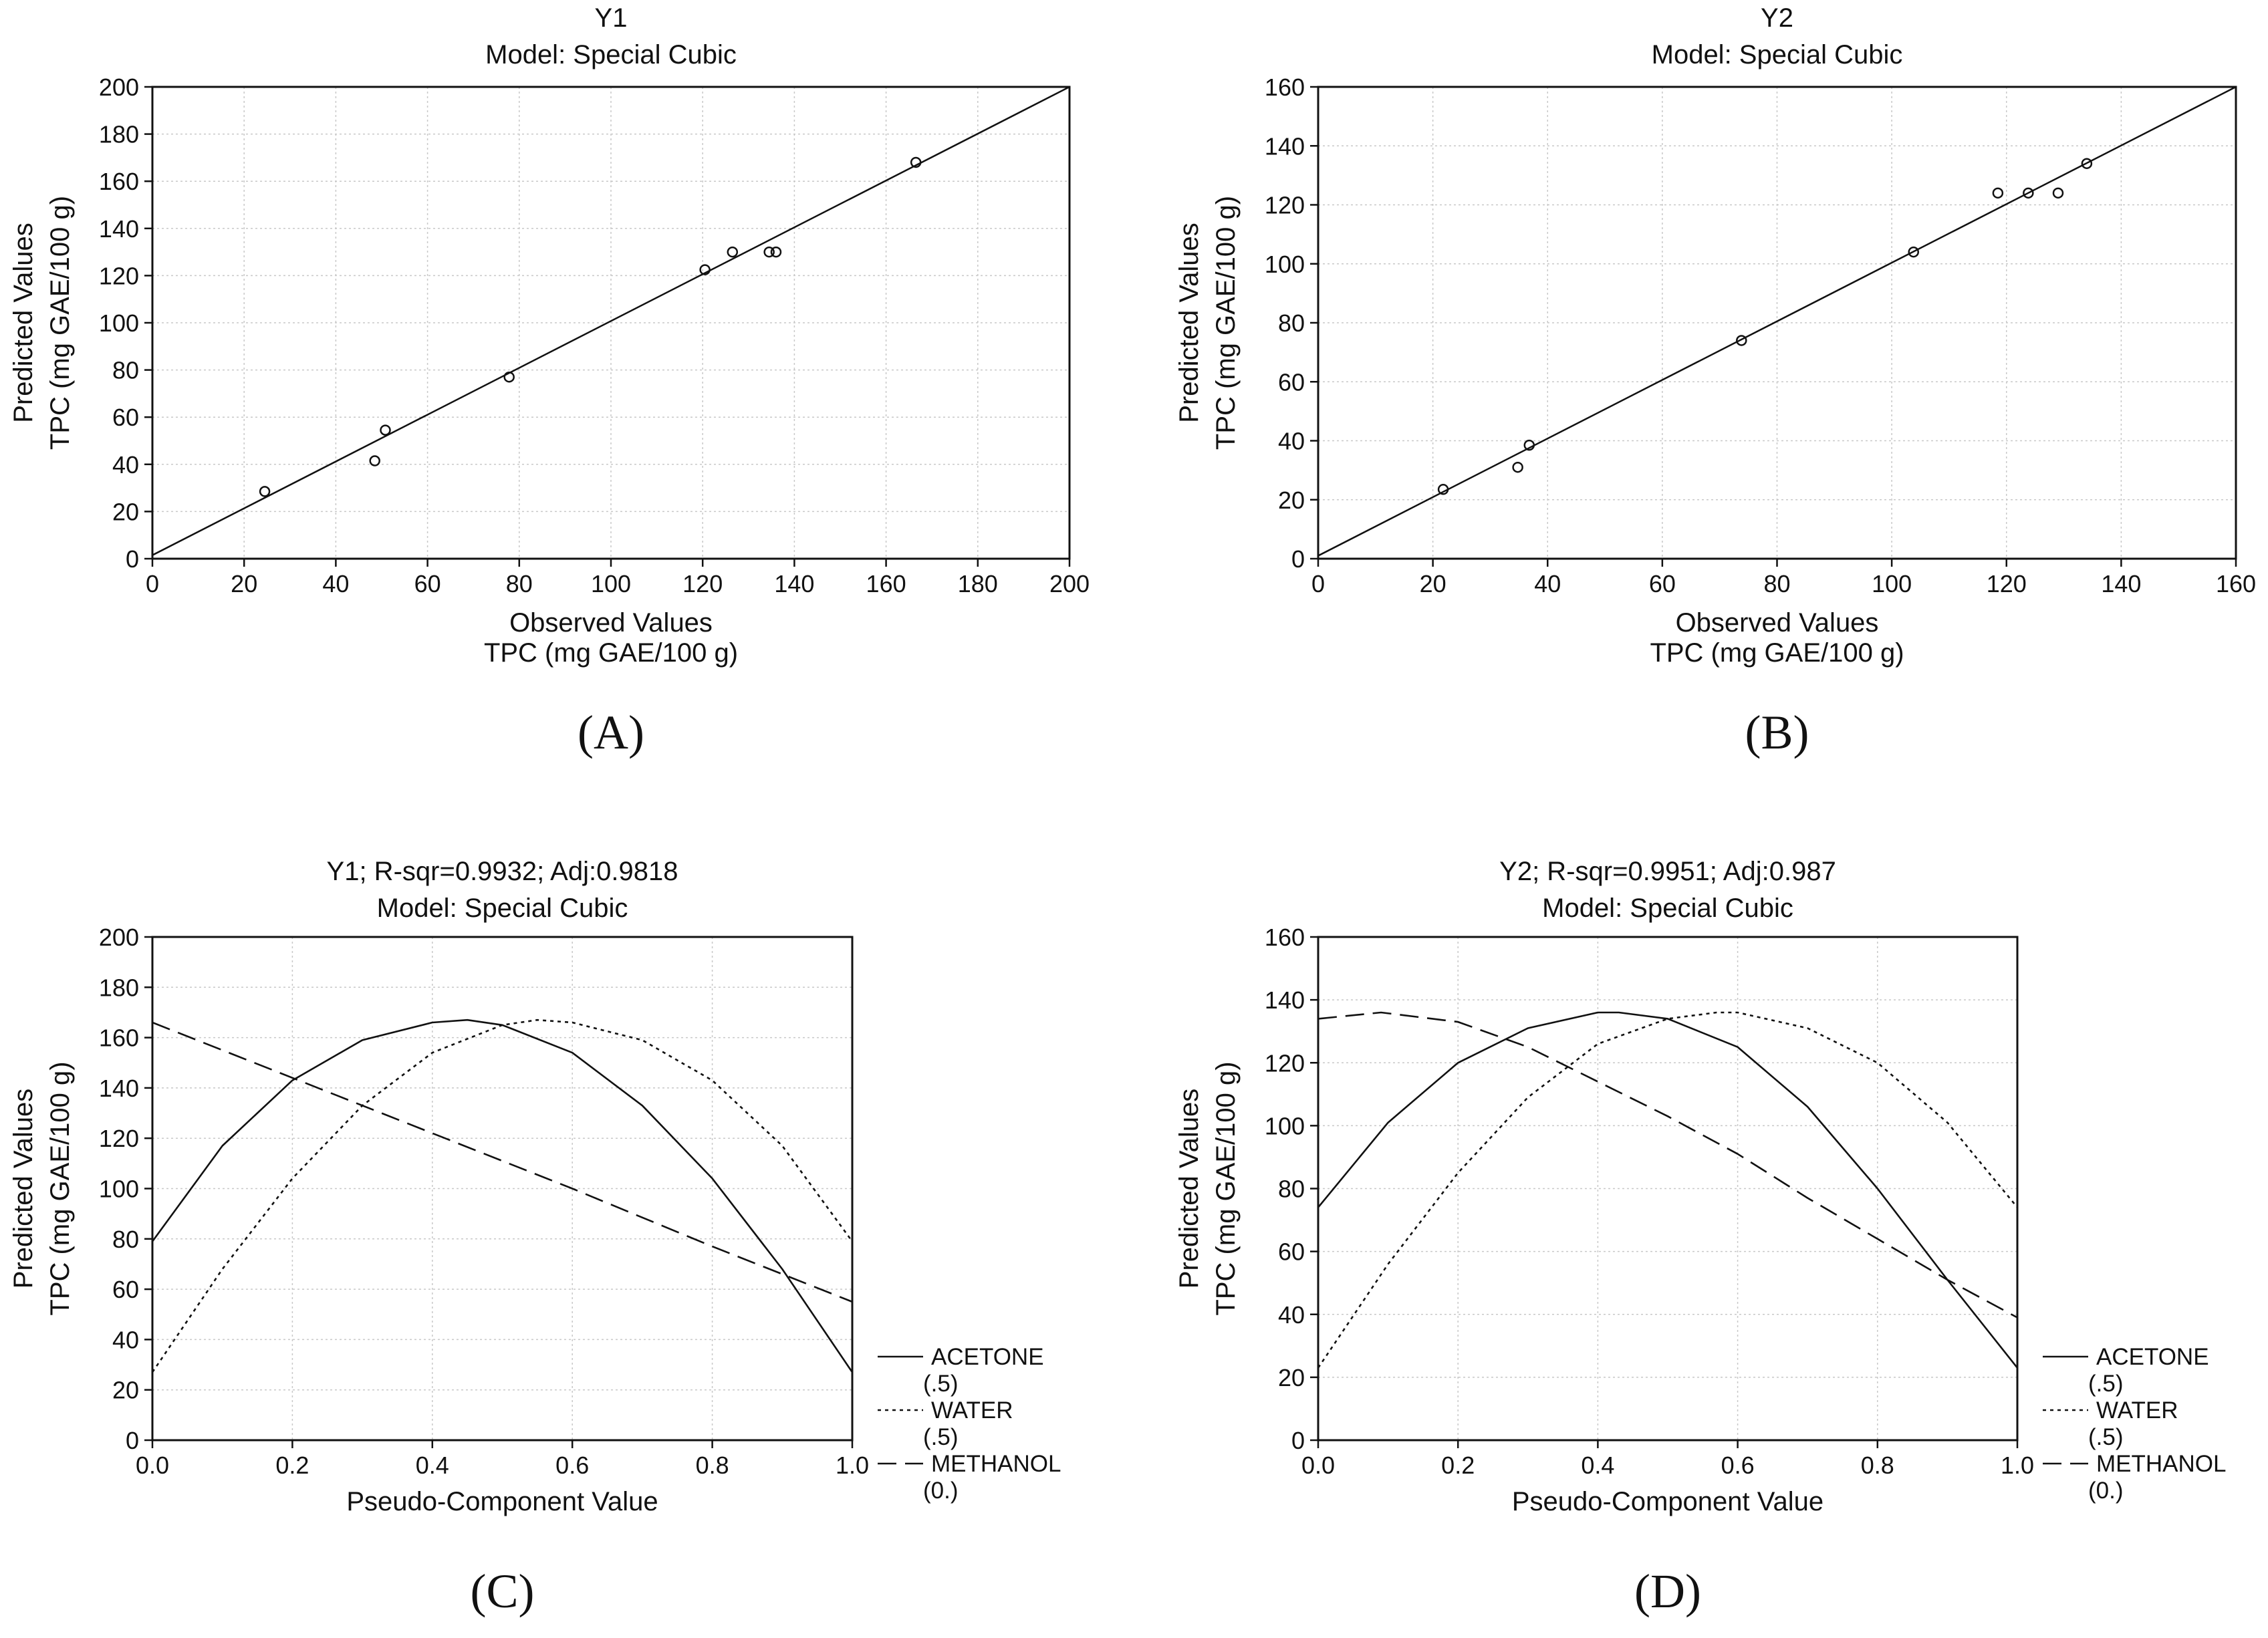 Image resolution: width=2268 pixels, height=1638 pixels. I want to click on x-axis-label: Observed Values, so click(611, 623).